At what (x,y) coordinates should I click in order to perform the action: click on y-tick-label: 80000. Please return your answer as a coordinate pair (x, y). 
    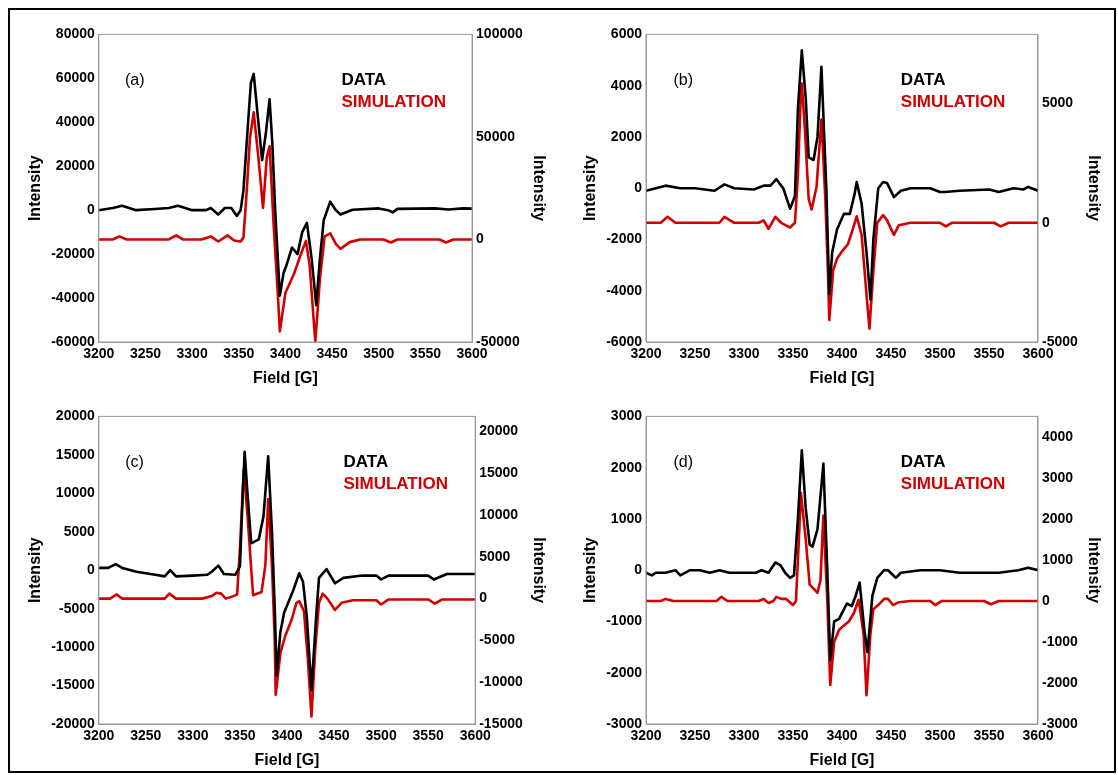
    Looking at the image, I should click on (75, 33).